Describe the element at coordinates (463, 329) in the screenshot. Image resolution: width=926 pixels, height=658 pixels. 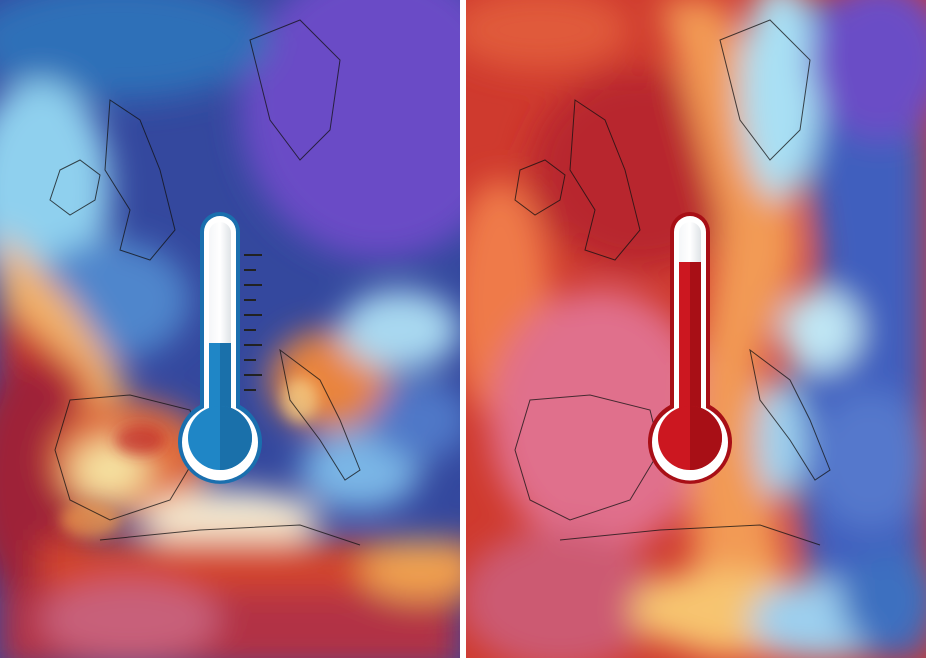
I see `panel-divider` at that location.